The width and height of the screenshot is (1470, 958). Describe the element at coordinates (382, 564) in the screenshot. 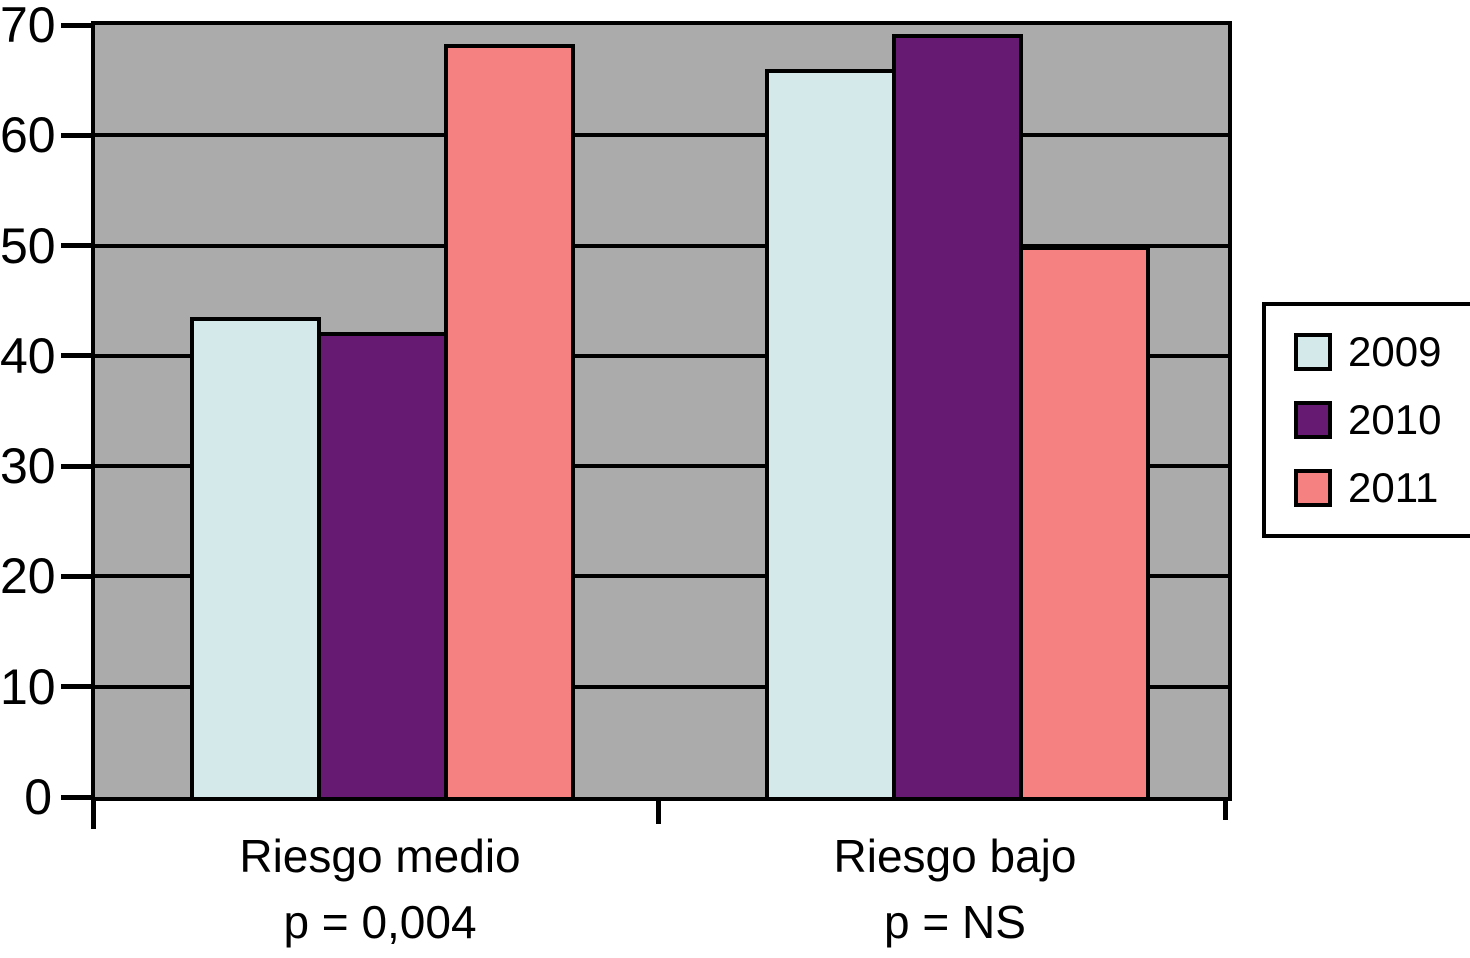

I see `bar-2010-group1` at that location.